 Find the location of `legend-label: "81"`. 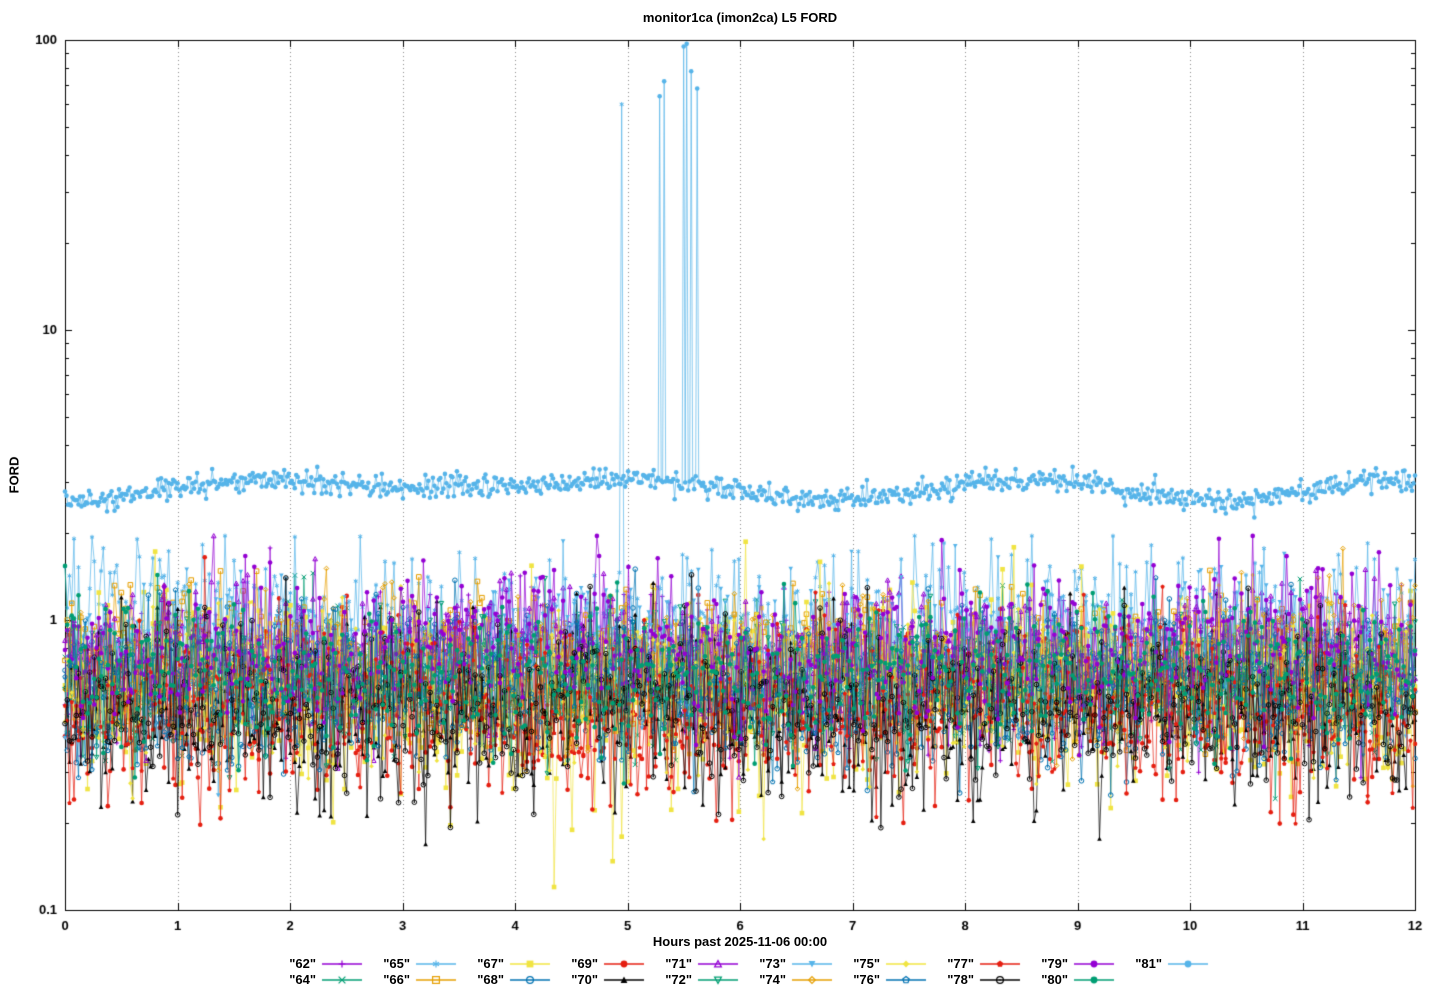

legend-label: "81" is located at coordinates (1148, 963).